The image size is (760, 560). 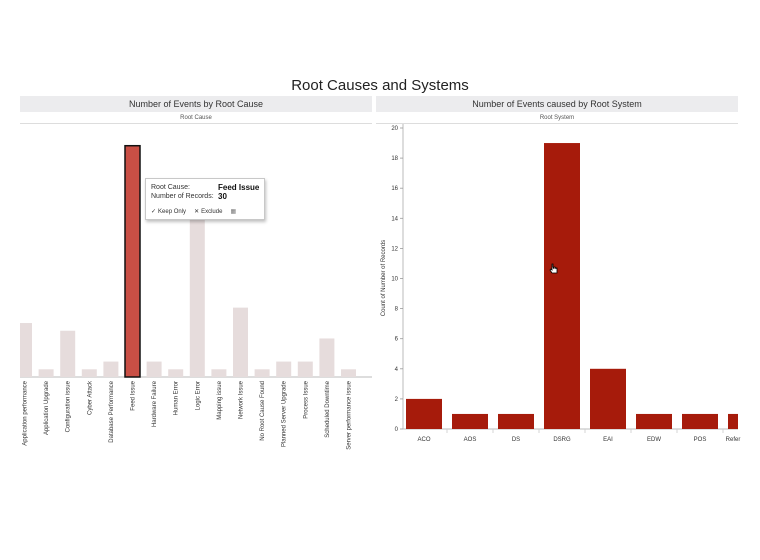 What do you see at coordinates (394, 129) in the screenshot?
I see `y-tick-label-20: 20` at bounding box center [394, 129].